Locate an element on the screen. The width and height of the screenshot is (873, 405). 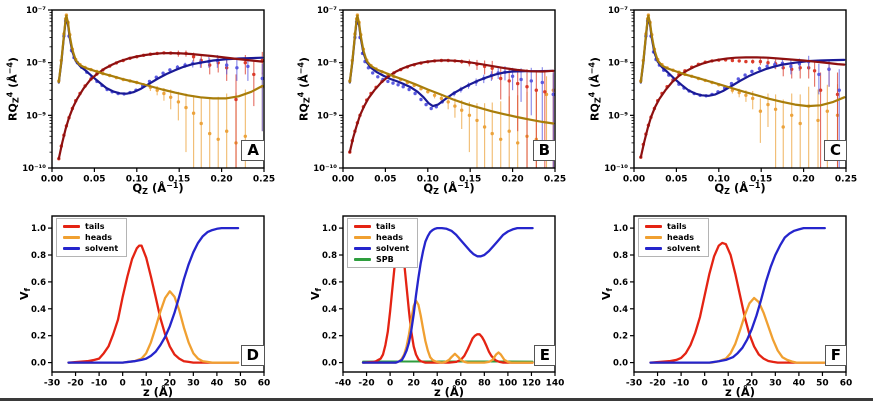
svg-text: 30 is located at coordinates (775, 384).